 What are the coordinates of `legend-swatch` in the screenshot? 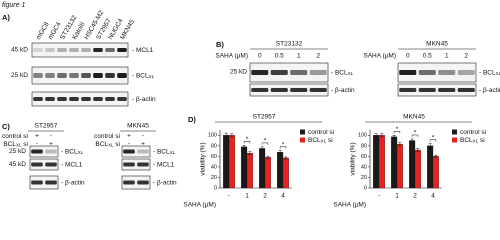 It's located at (454, 140).